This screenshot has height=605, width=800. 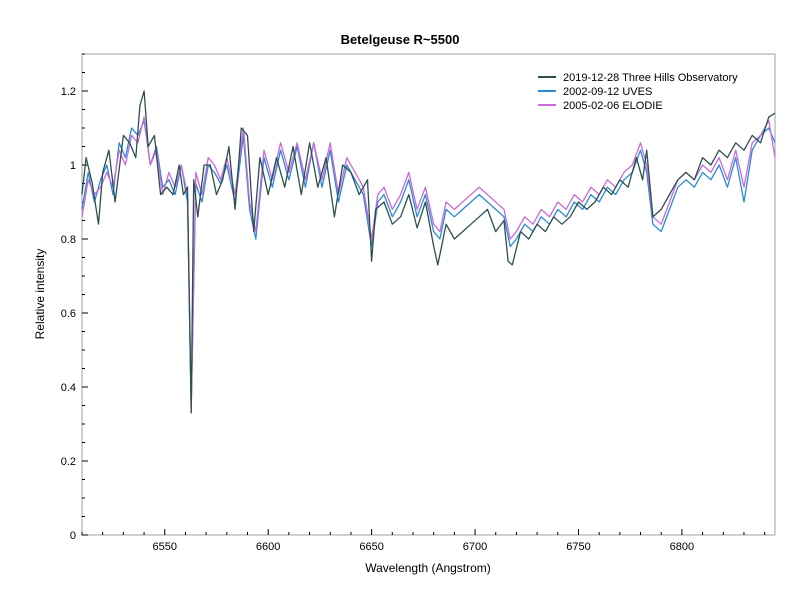 What do you see at coordinates (613, 106) in the screenshot?
I see `legend-label: 2005-02-06 ELODIE` at bounding box center [613, 106].